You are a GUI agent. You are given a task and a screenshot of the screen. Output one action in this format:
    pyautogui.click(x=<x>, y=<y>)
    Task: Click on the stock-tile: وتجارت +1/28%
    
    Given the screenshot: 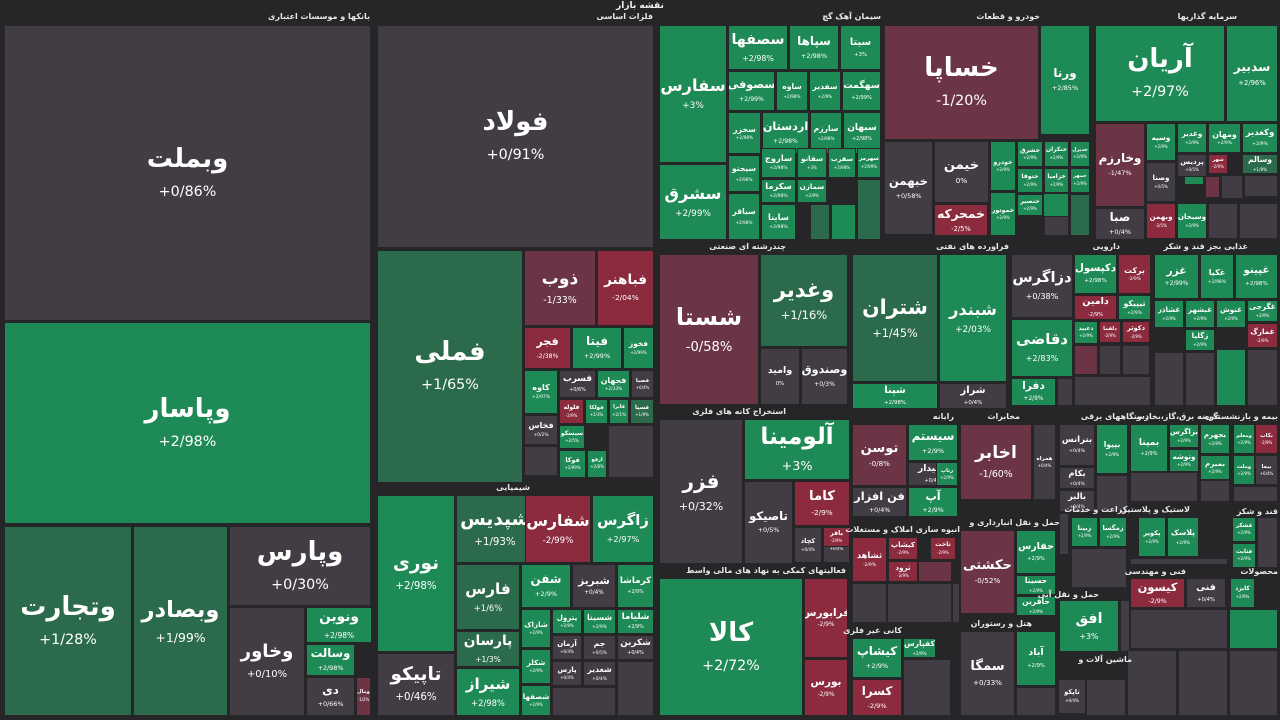 What is the action you would take?
    pyautogui.click(x=68, y=621)
    